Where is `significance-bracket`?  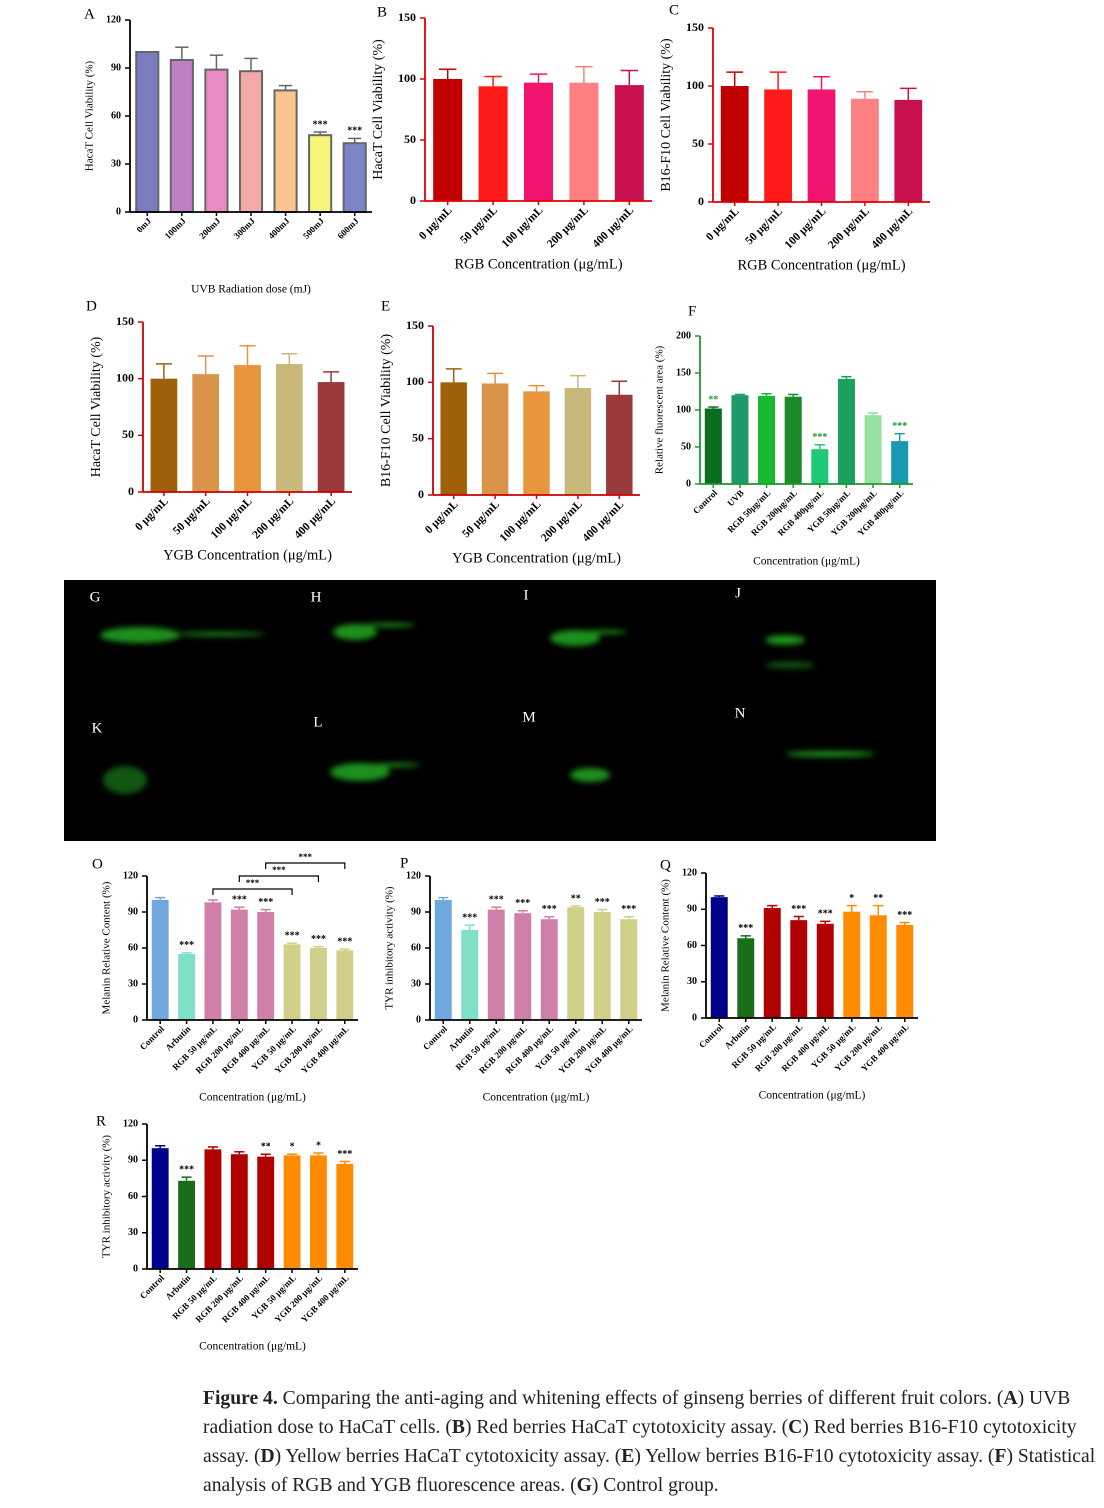
significance-bracket is located at coordinates (252, 891).